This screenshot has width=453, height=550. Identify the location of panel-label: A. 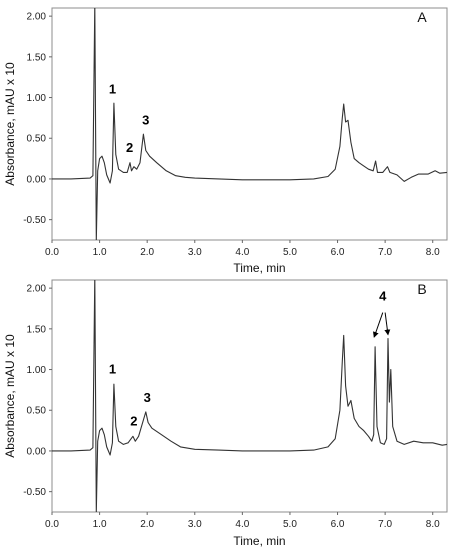
(422, 17).